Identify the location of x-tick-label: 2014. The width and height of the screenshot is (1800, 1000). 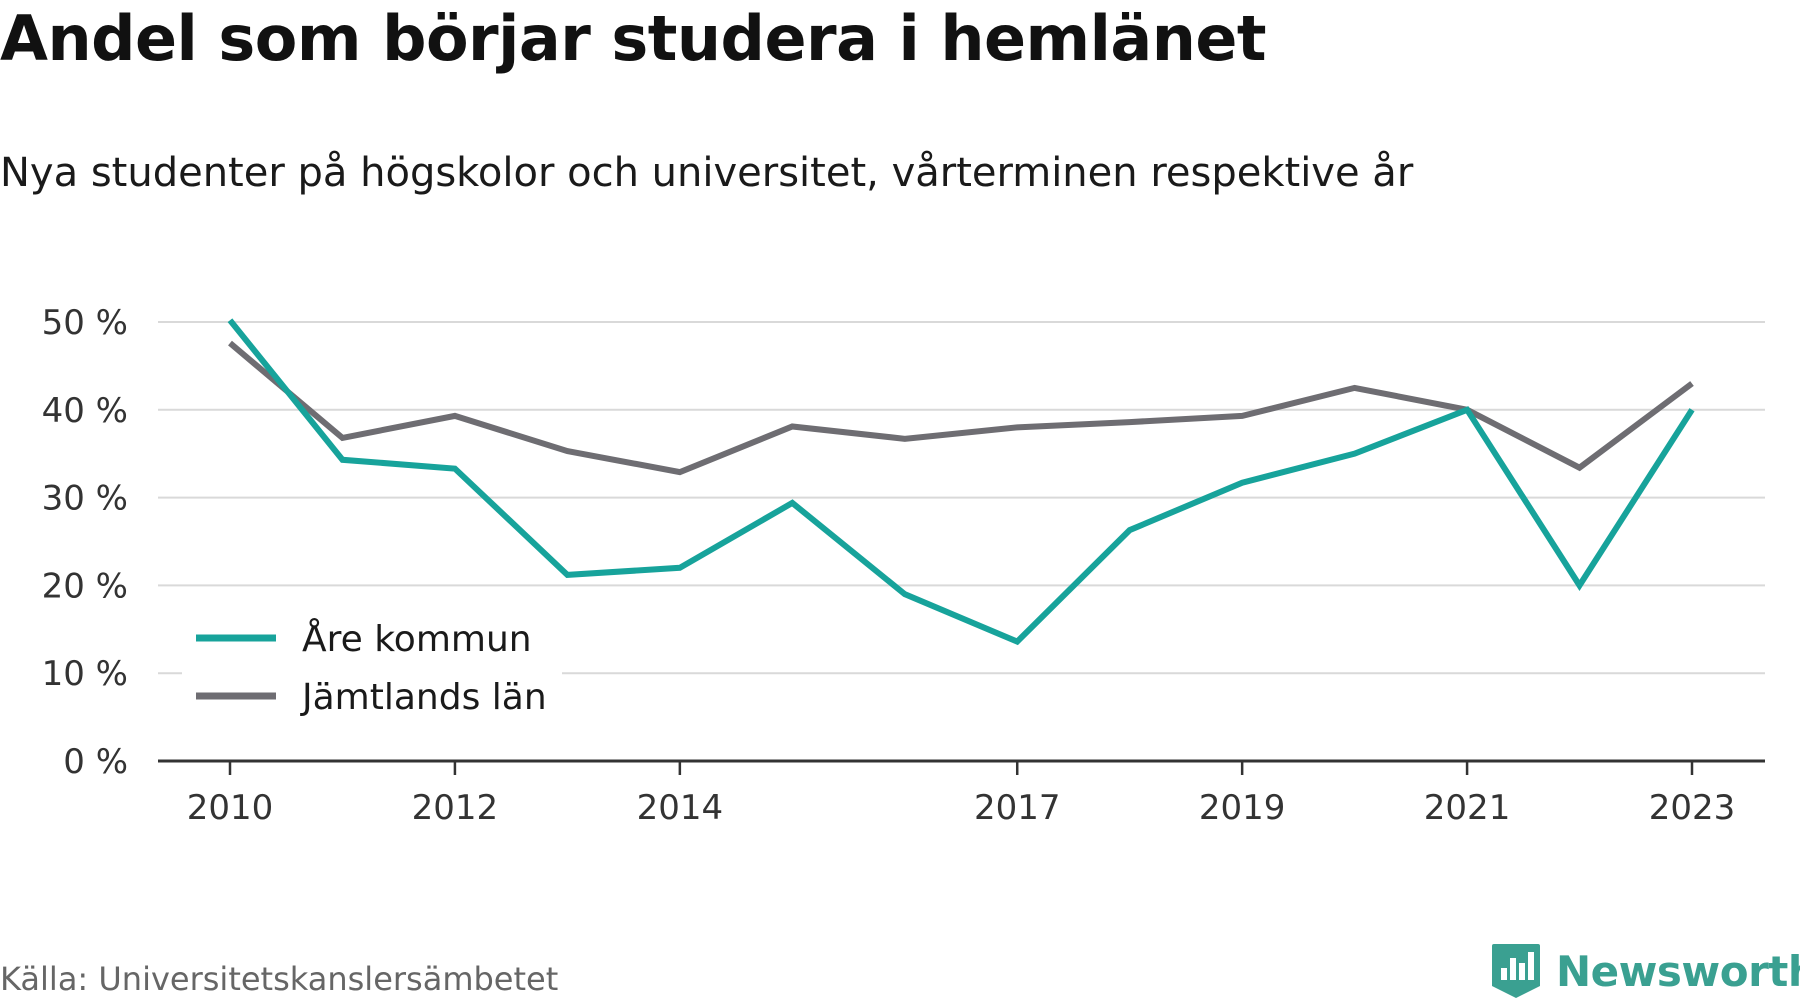
(680, 808).